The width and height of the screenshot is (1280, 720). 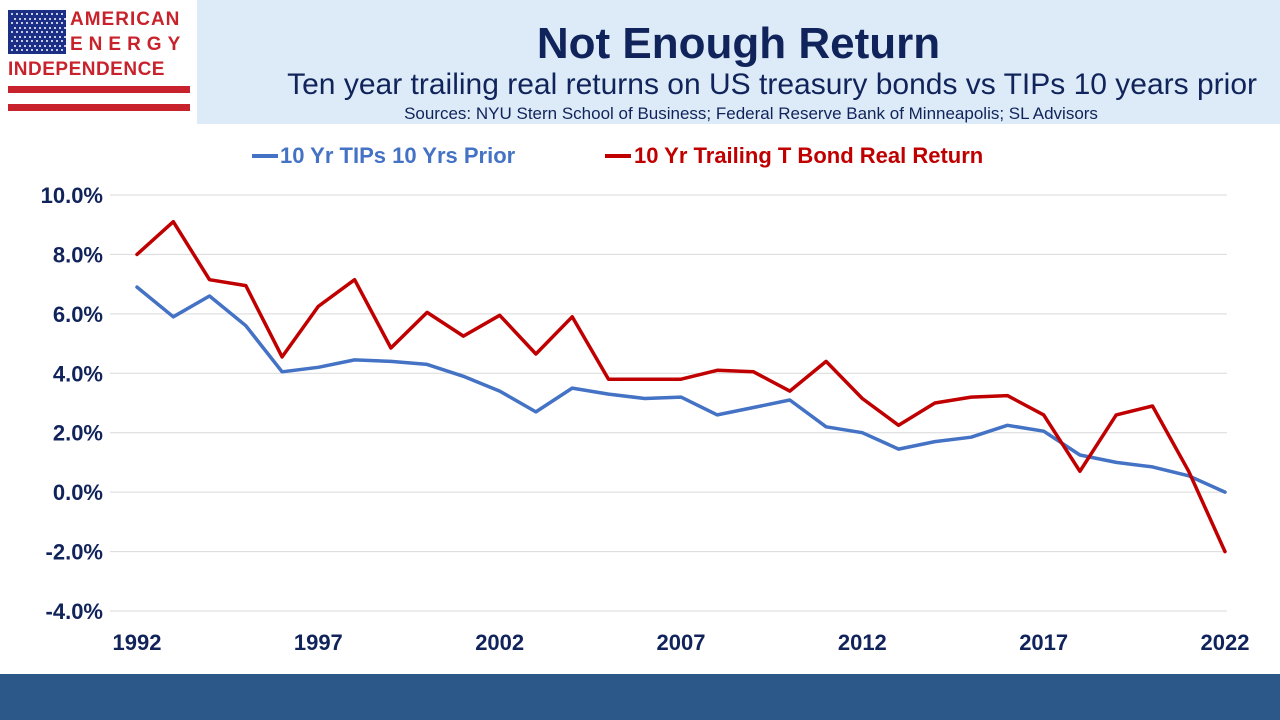 What do you see at coordinates (1225, 642) in the screenshot?
I see `x-tick-label: 2022` at bounding box center [1225, 642].